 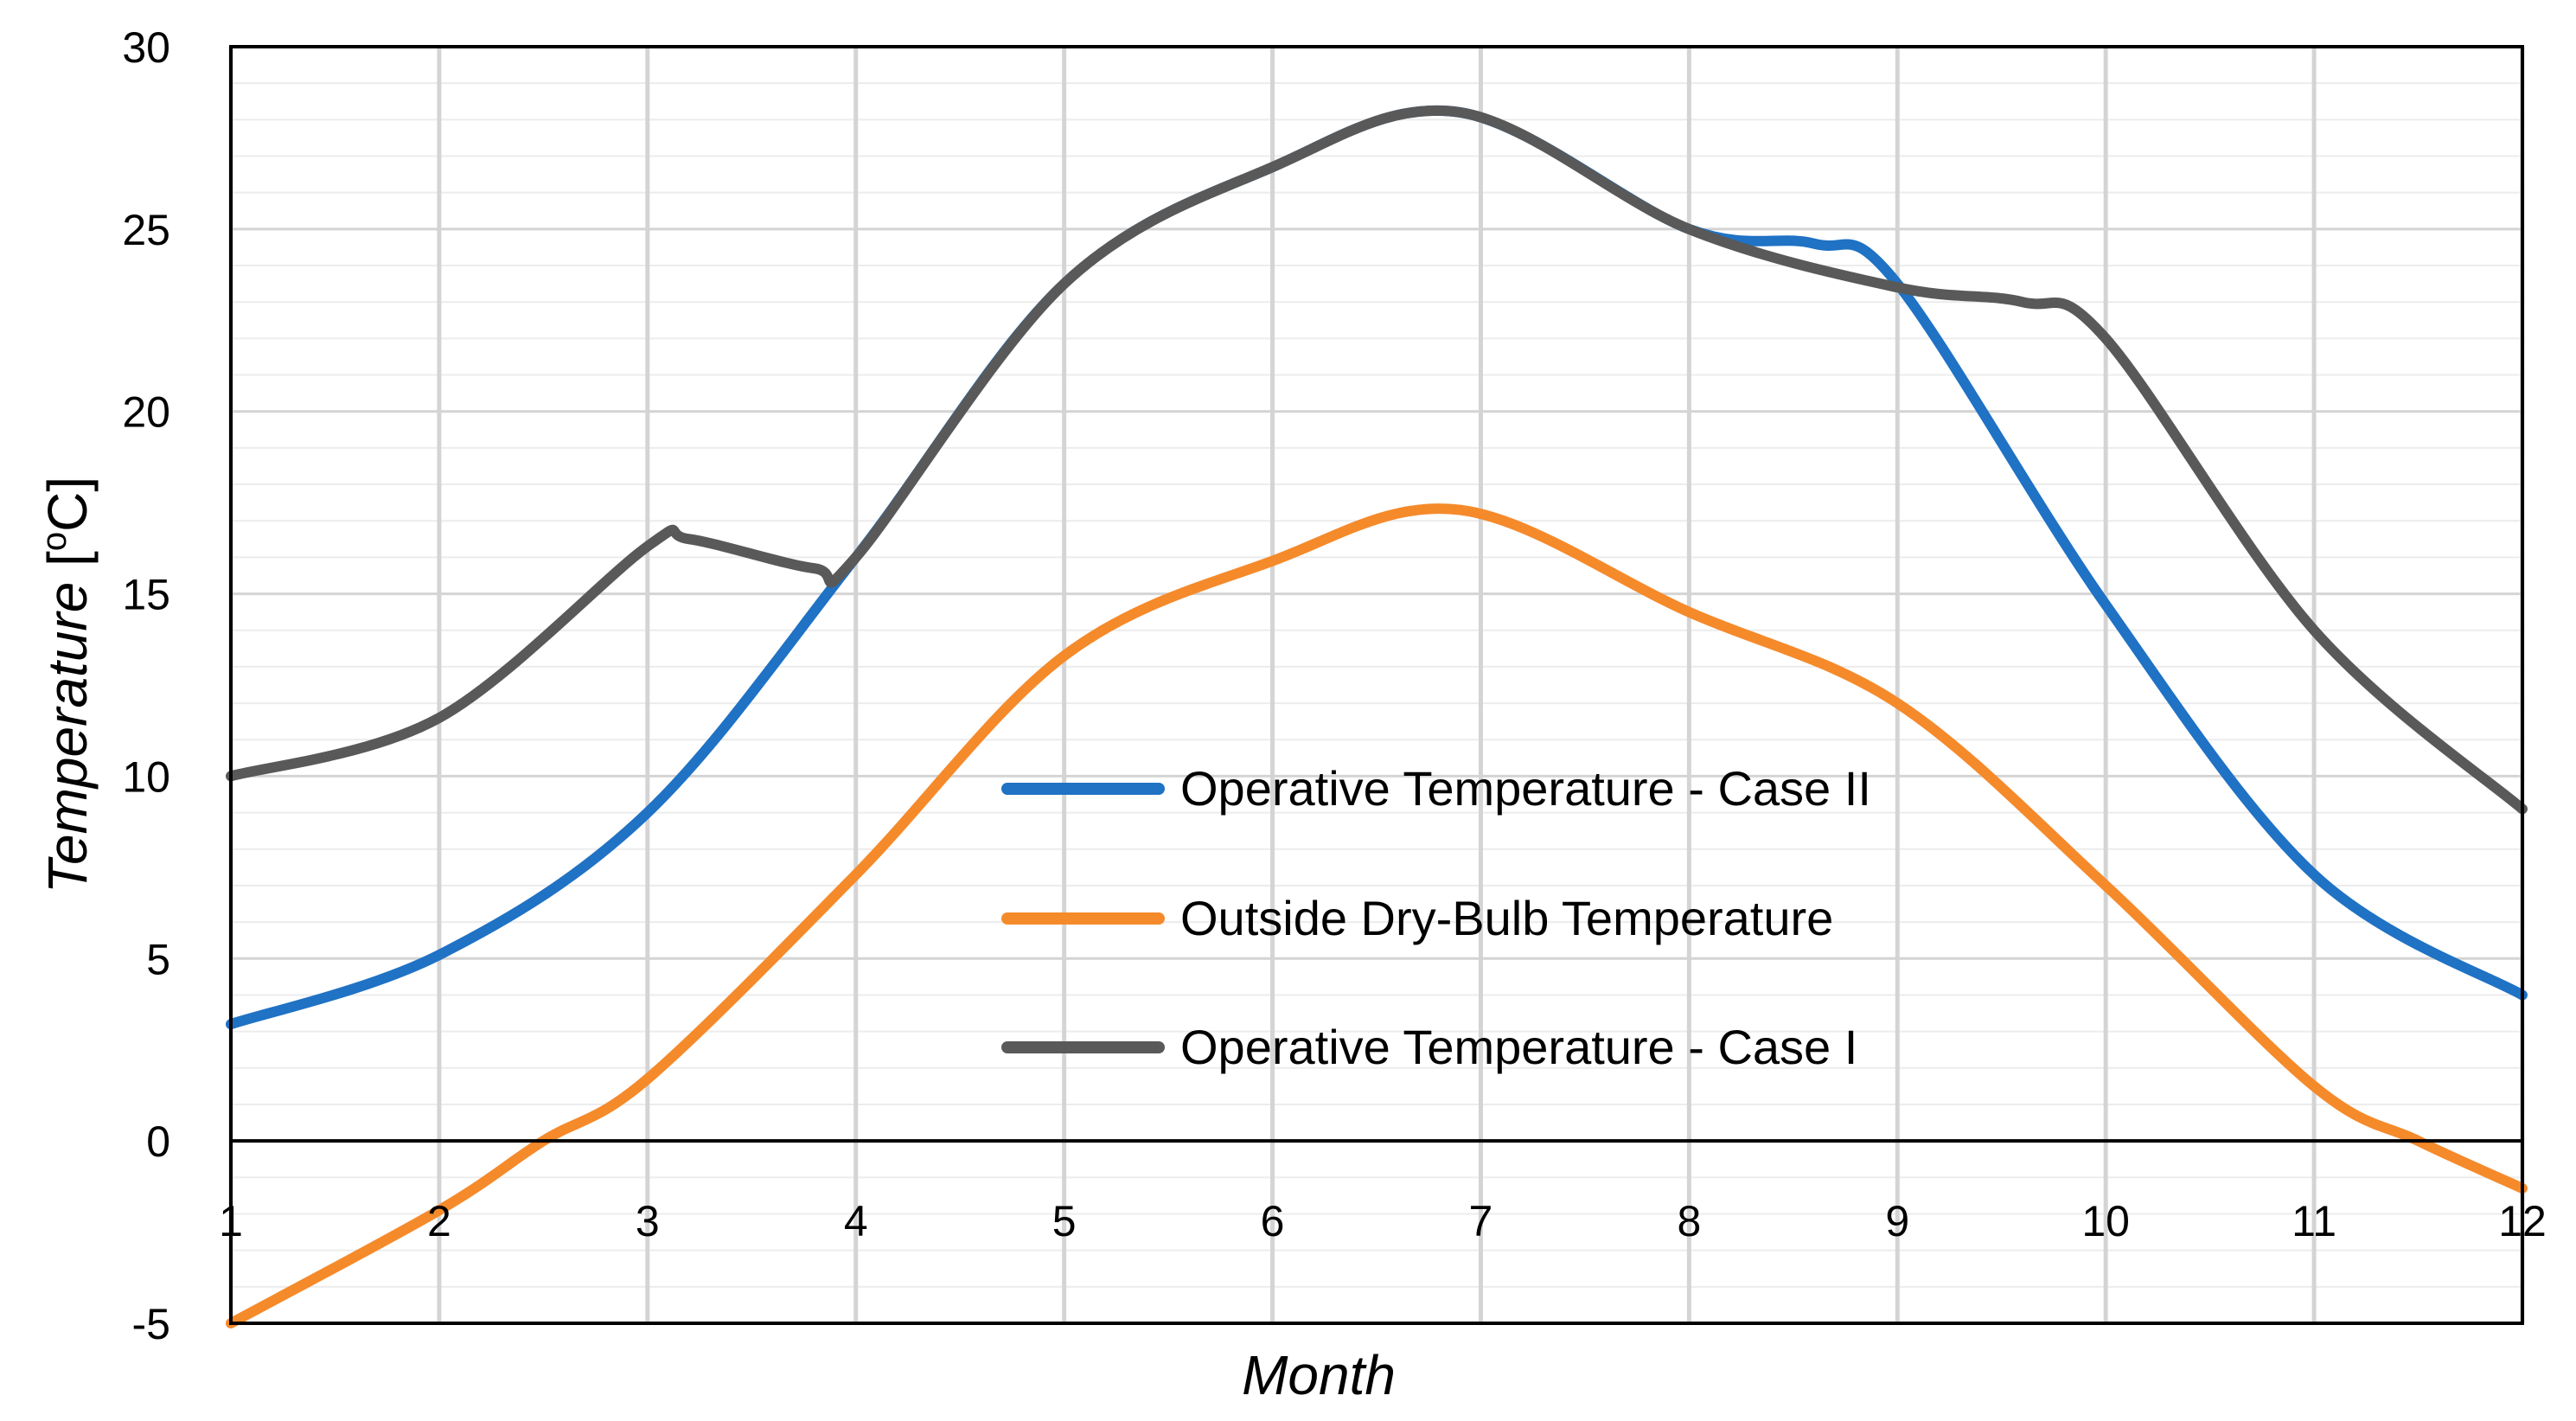 I want to click on y-tick-label: 5, so click(x=158, y=959).